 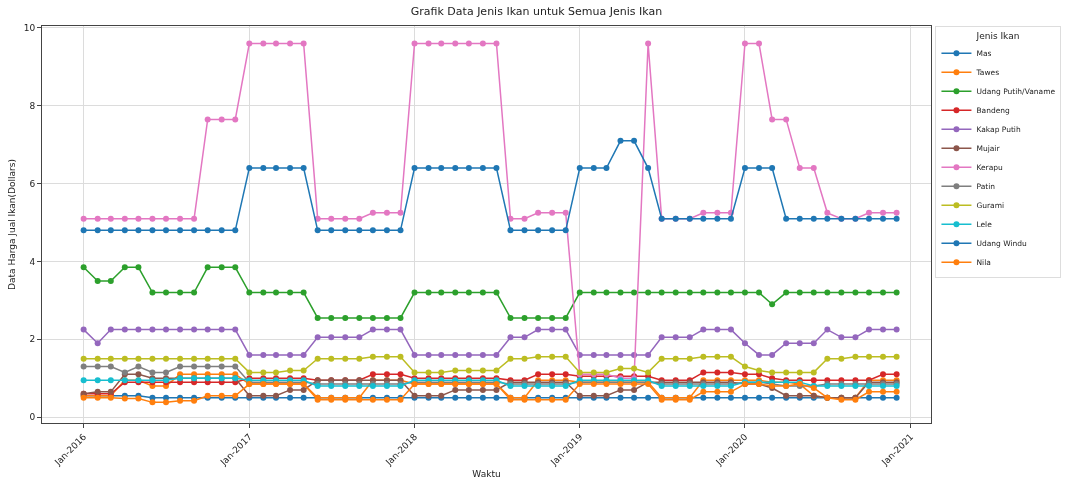 I want to click on y-tick-label: 2, so click(x=32, y=339).